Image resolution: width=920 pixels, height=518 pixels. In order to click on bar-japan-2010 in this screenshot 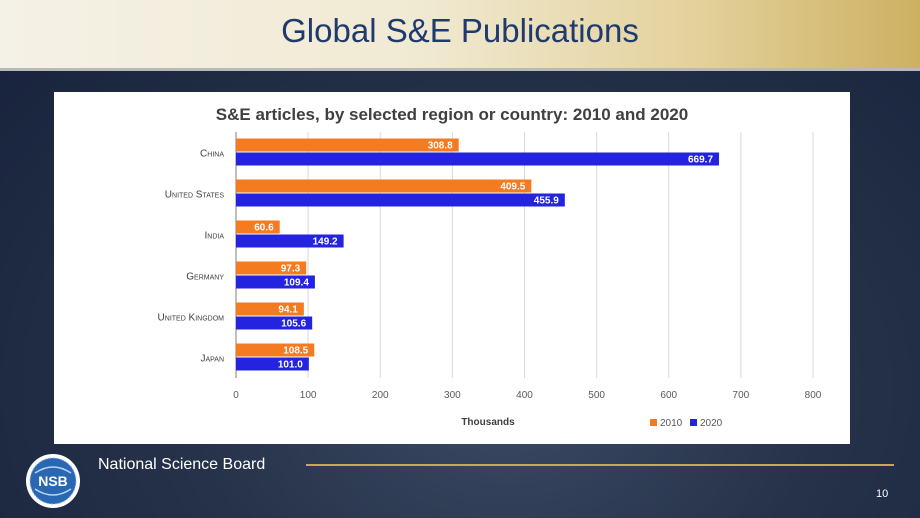, I will do `click(275, 350)`.